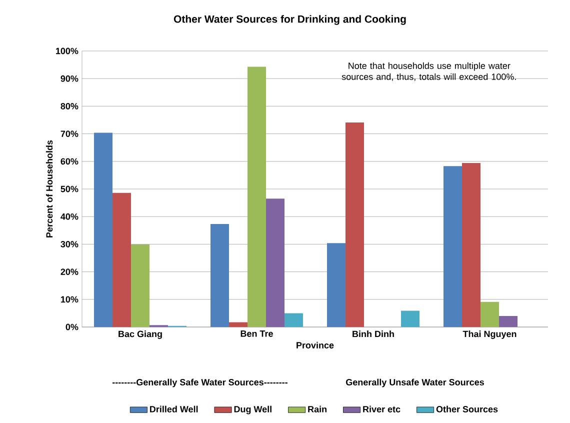 This screenshot has width=570, height=423. I want to click on x-tick-label: Ben Tre, so click(256, 333).